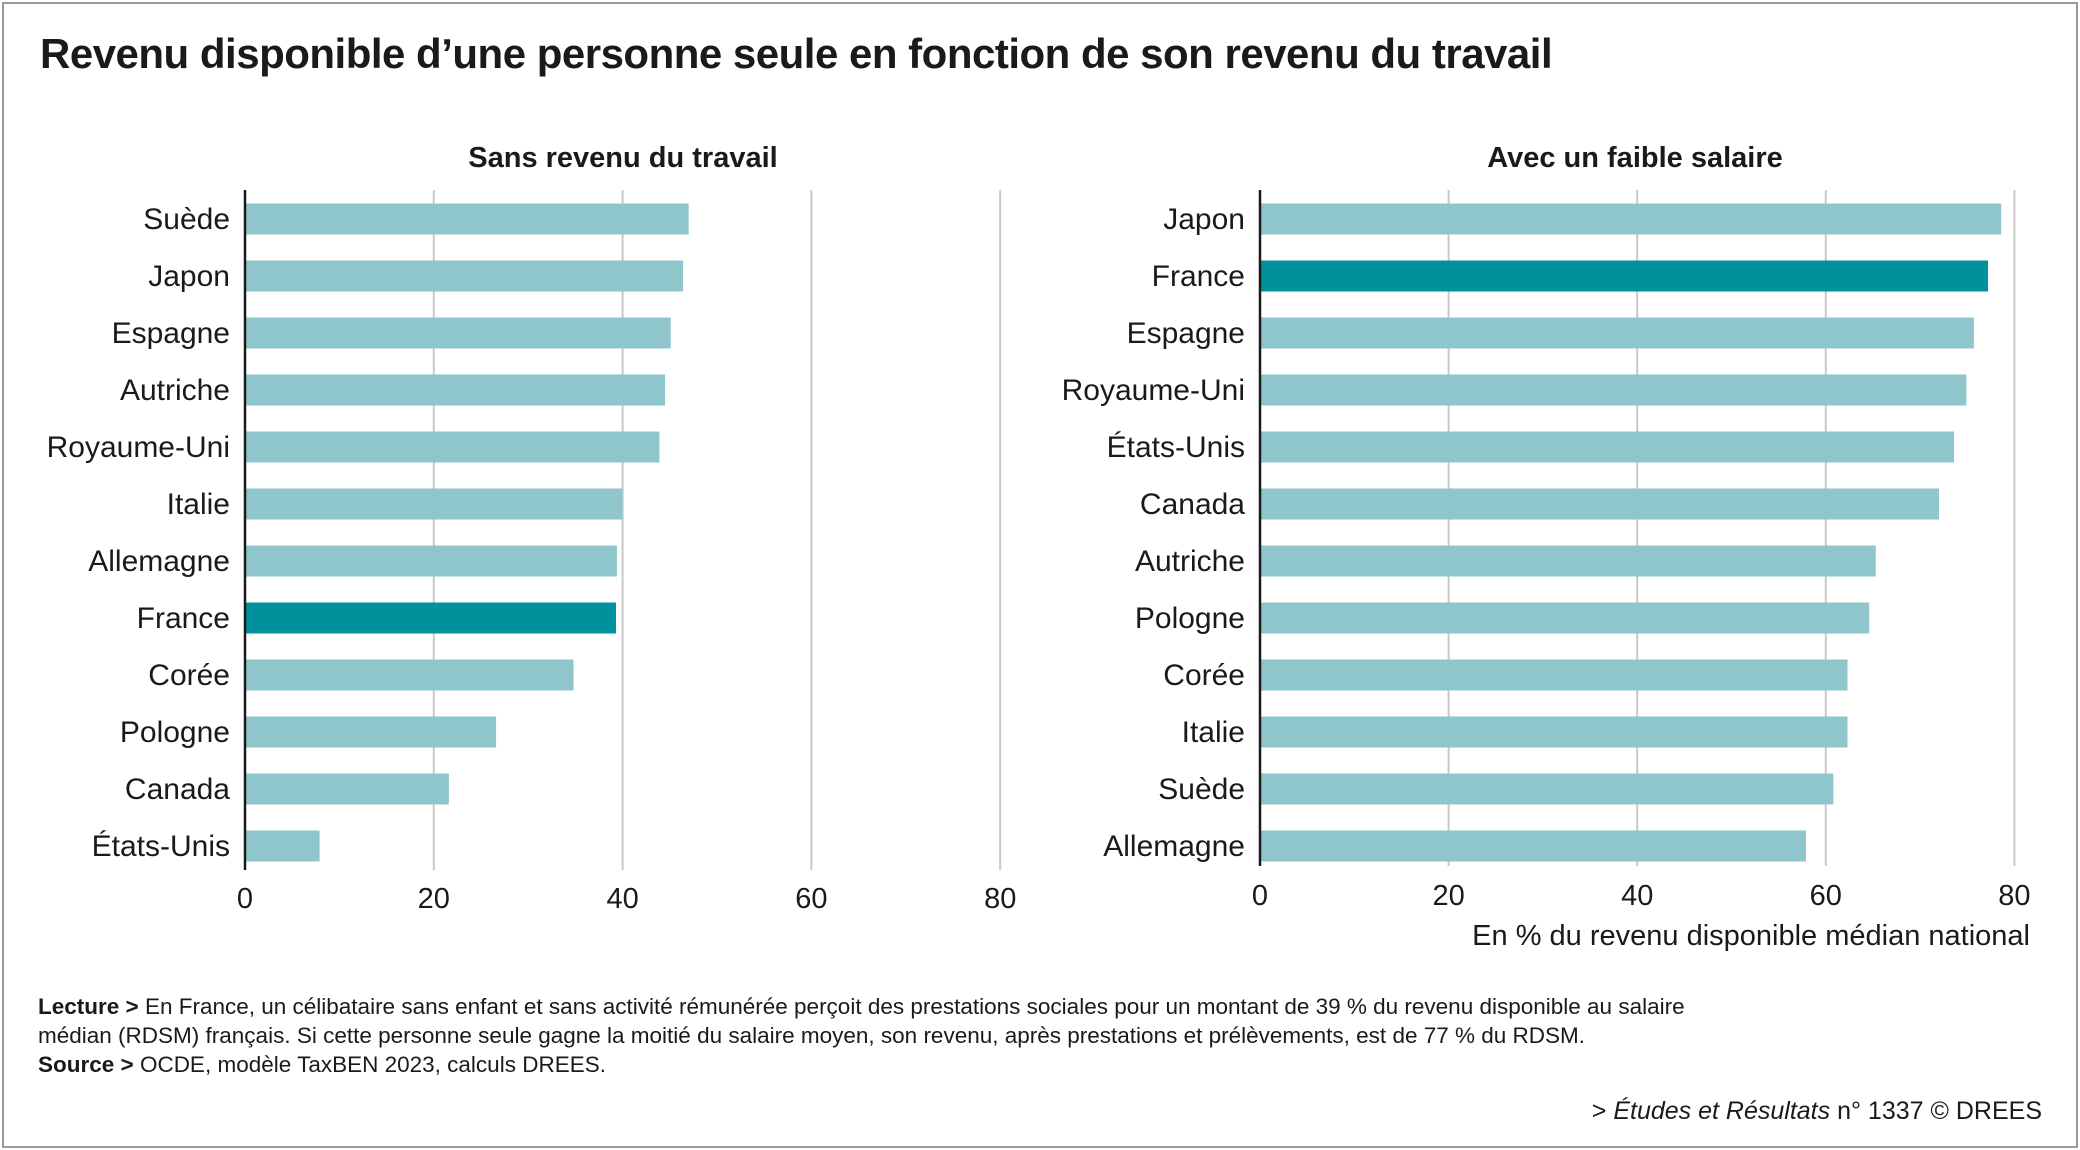 The height and width of the screenshot is (1150, 2080). I want to click on source-label: Source >, so click(86, 1064).